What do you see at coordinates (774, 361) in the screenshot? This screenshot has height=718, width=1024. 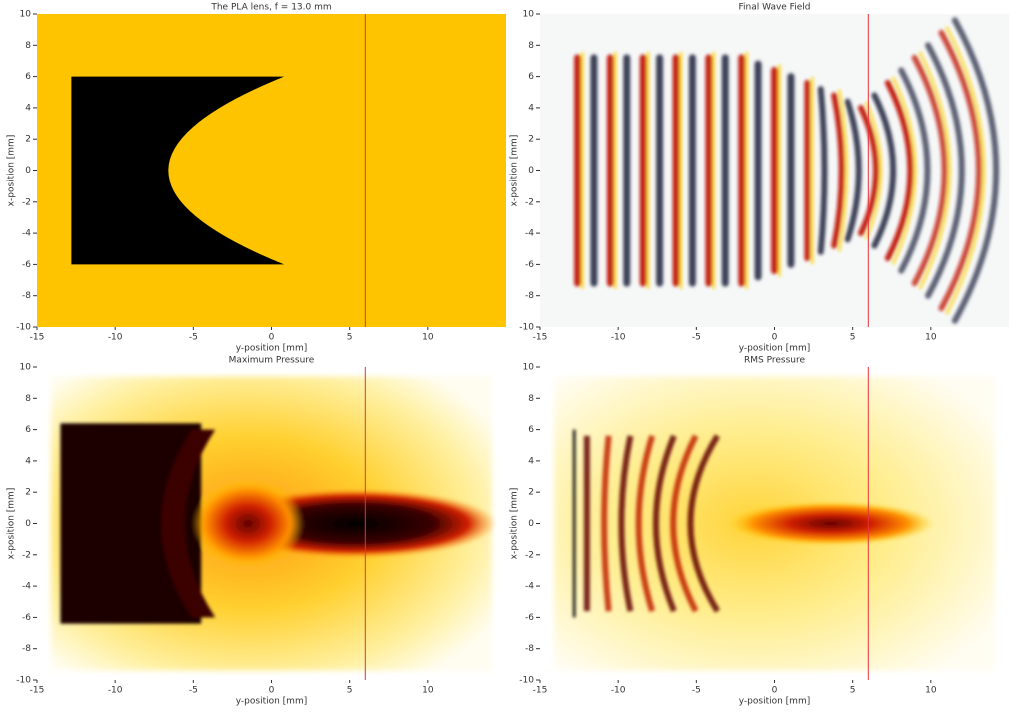 I see `panel-title: RMS Pressure` at bounding box center [774, 361].